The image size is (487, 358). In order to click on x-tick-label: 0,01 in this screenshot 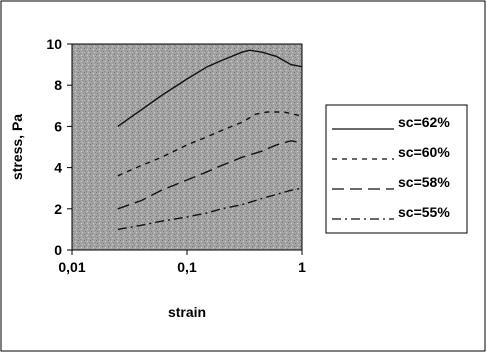, I will do `click(71, 267)`.